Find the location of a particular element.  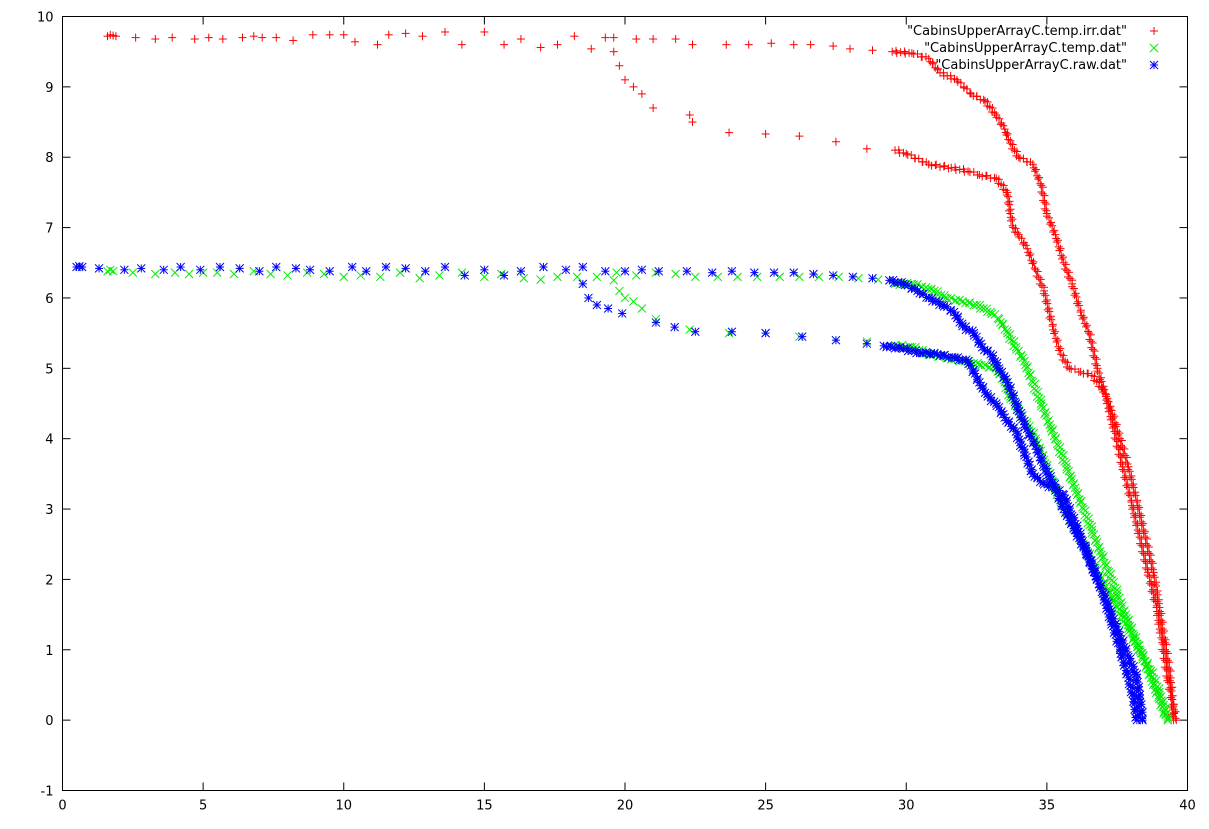

legend-label: "CabinsUpperArrayC.raw.dat" is located at coordinates (1031, 65).